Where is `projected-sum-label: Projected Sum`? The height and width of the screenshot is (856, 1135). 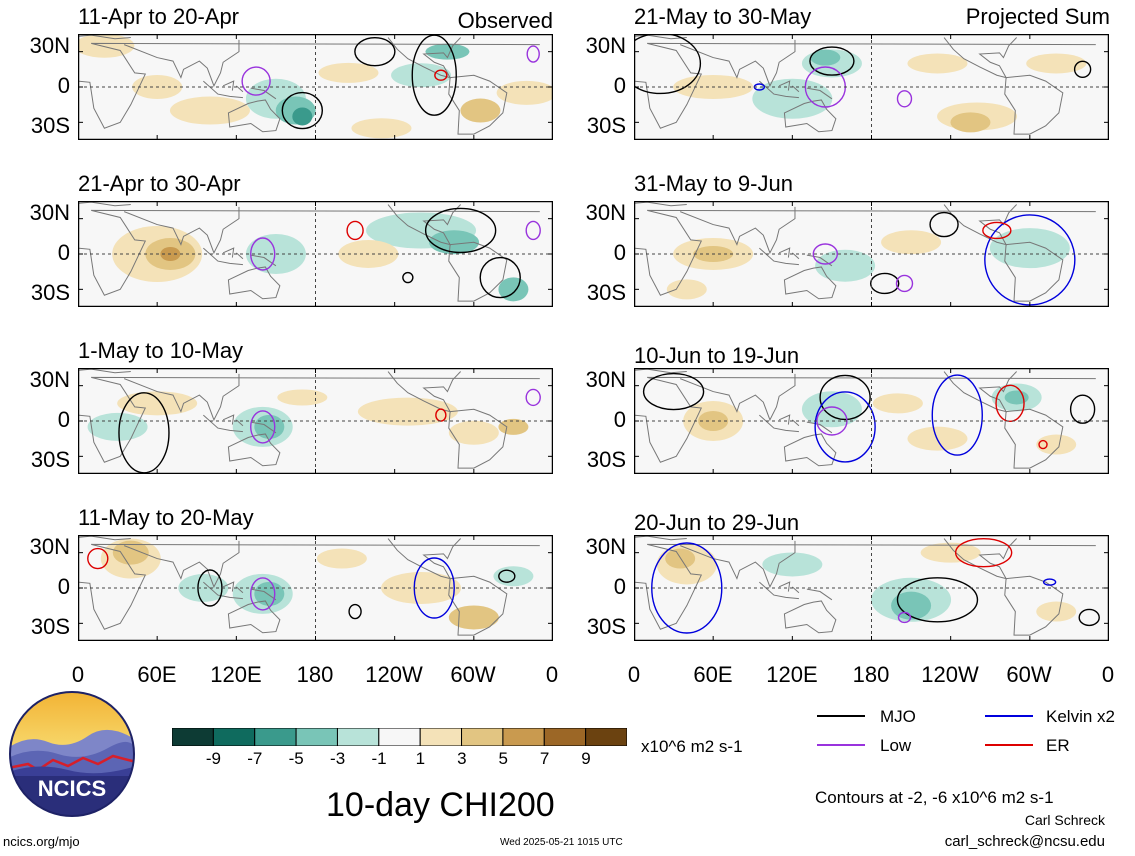 projected-sum-label: Projected Sum is located at coordinates (1037, 16).